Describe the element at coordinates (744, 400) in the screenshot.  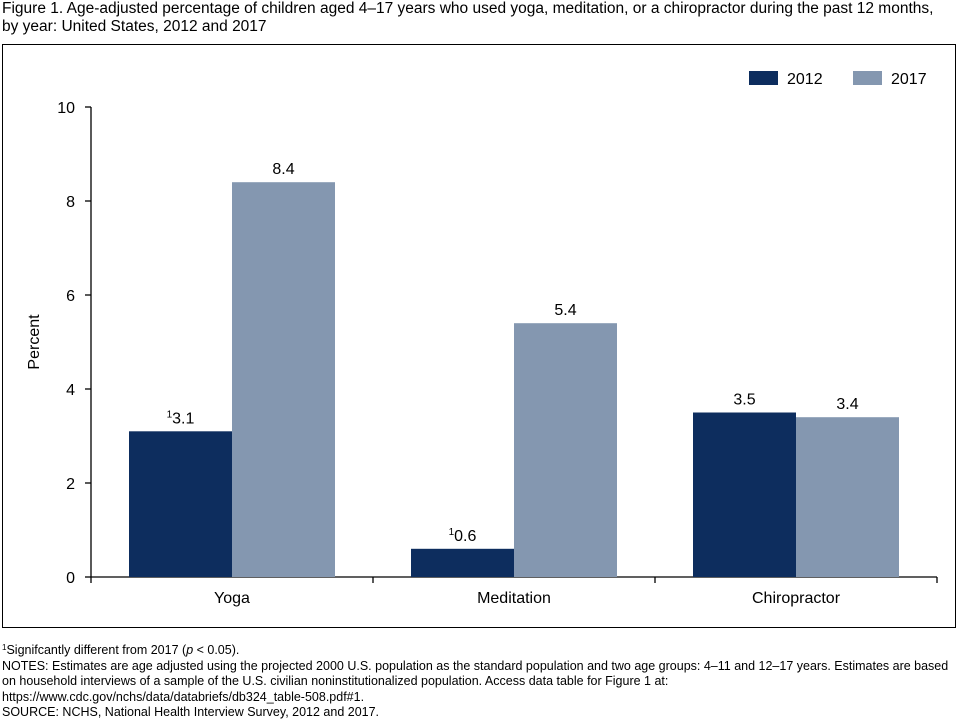
I see `data-label: 3.5` at that location.